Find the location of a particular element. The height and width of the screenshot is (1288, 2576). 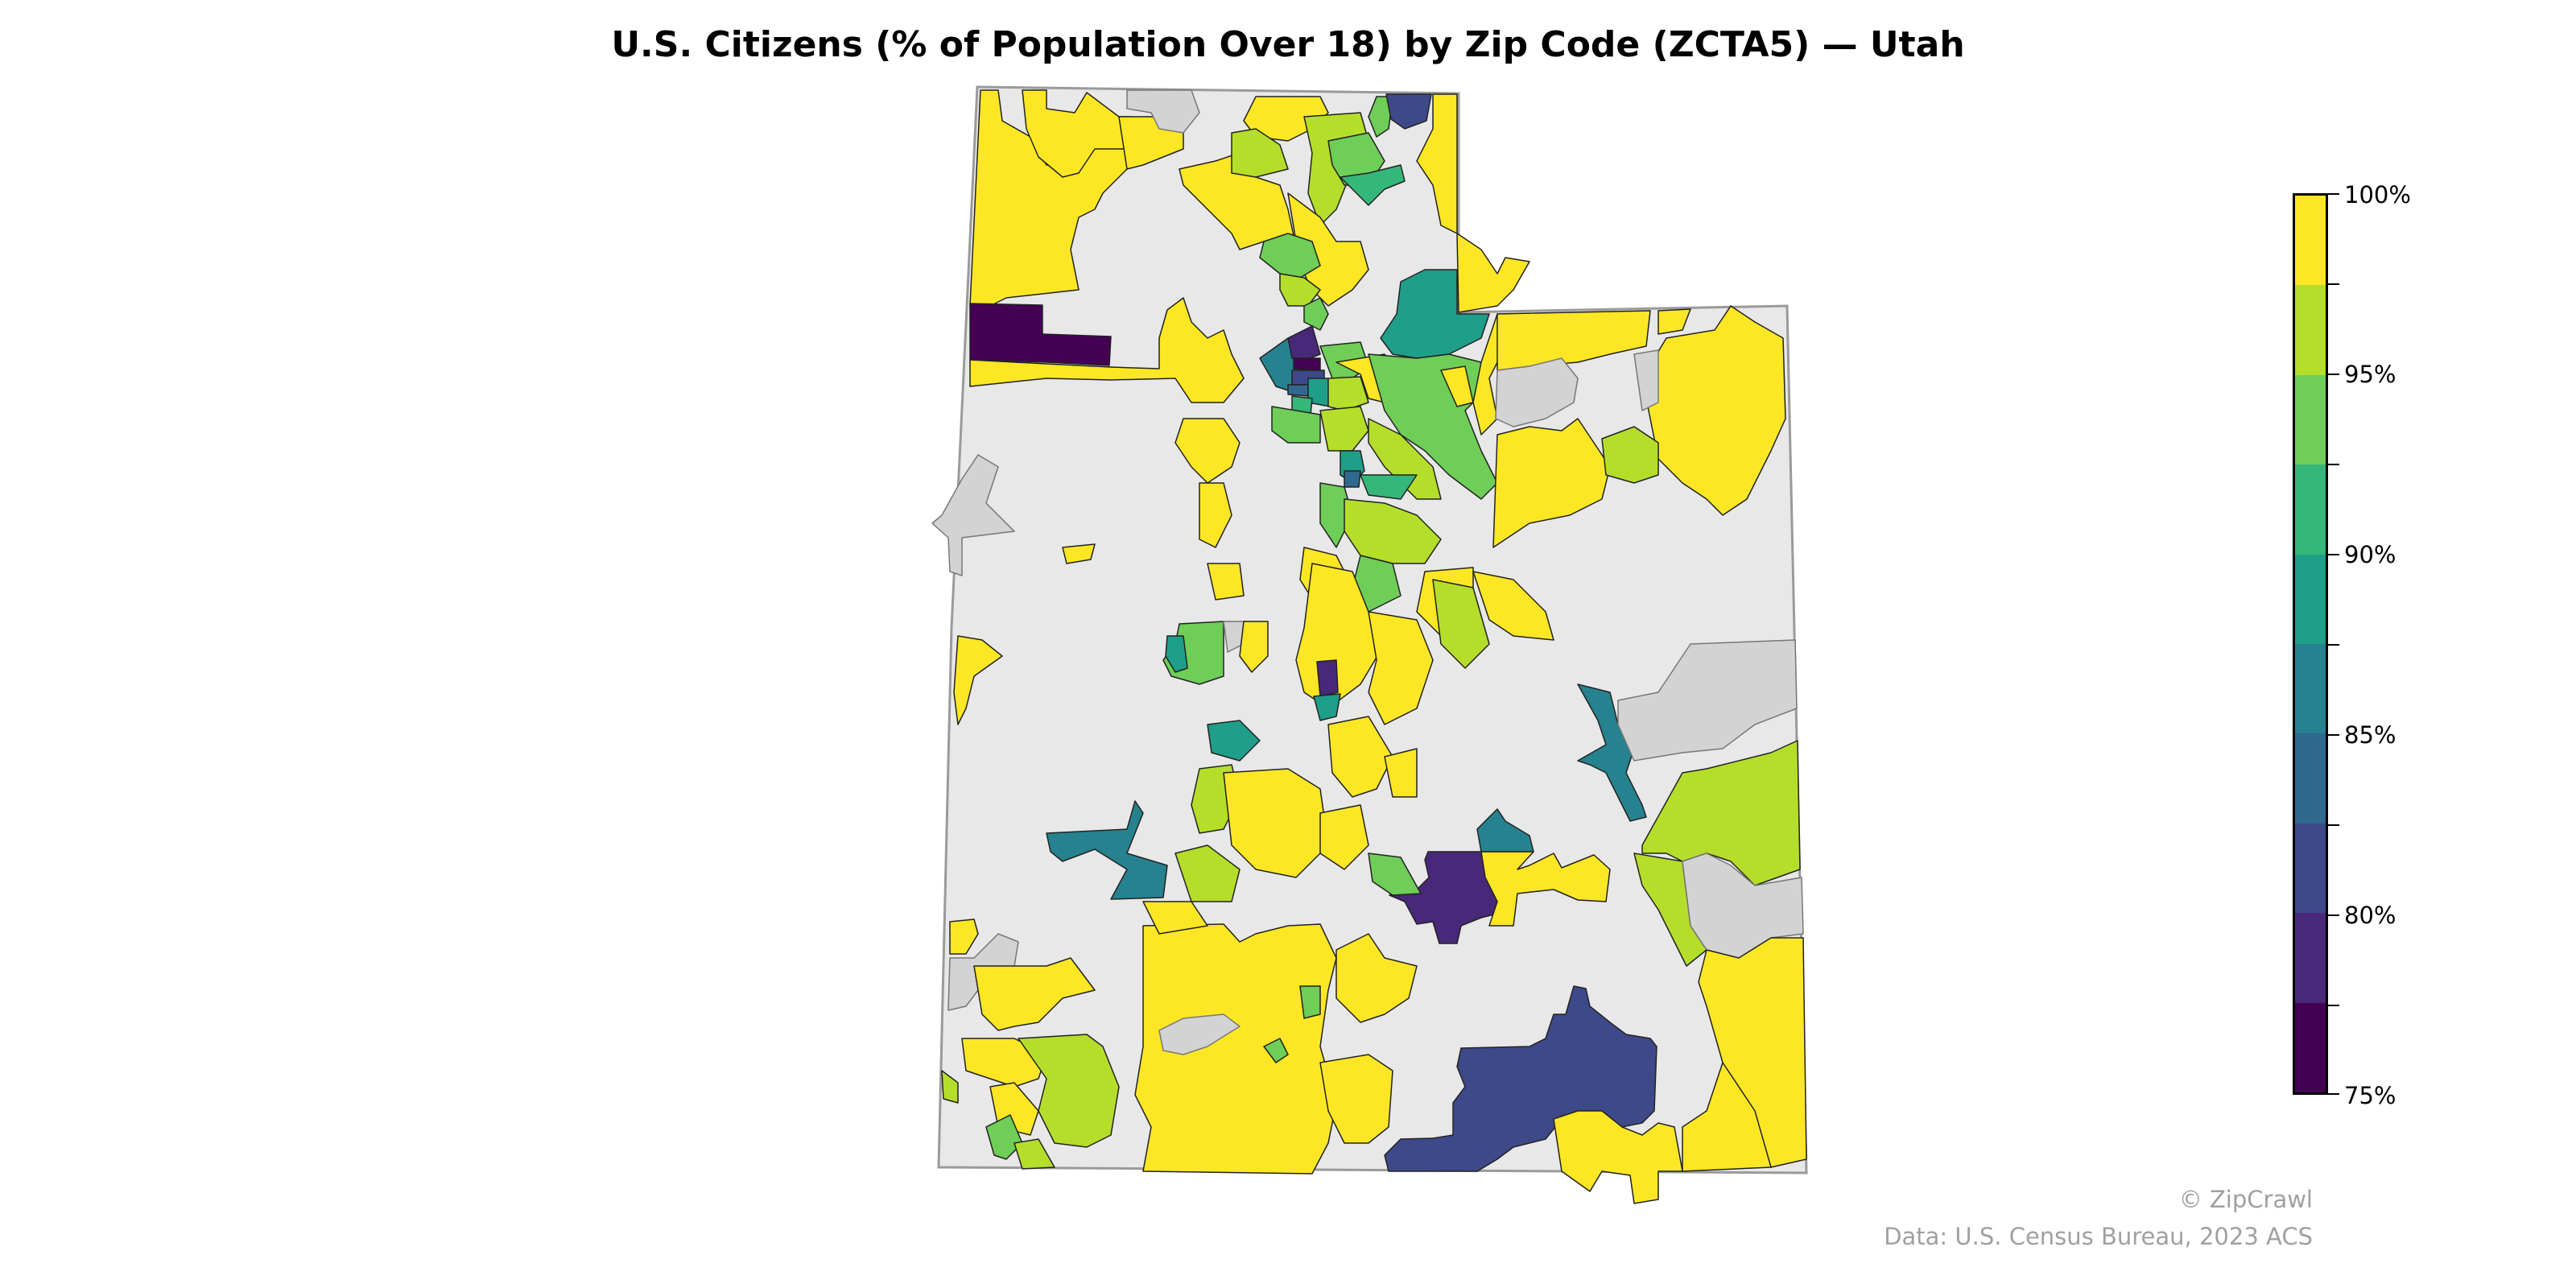

colorbar-label: 75% is located at coordinates (2370, 1095).